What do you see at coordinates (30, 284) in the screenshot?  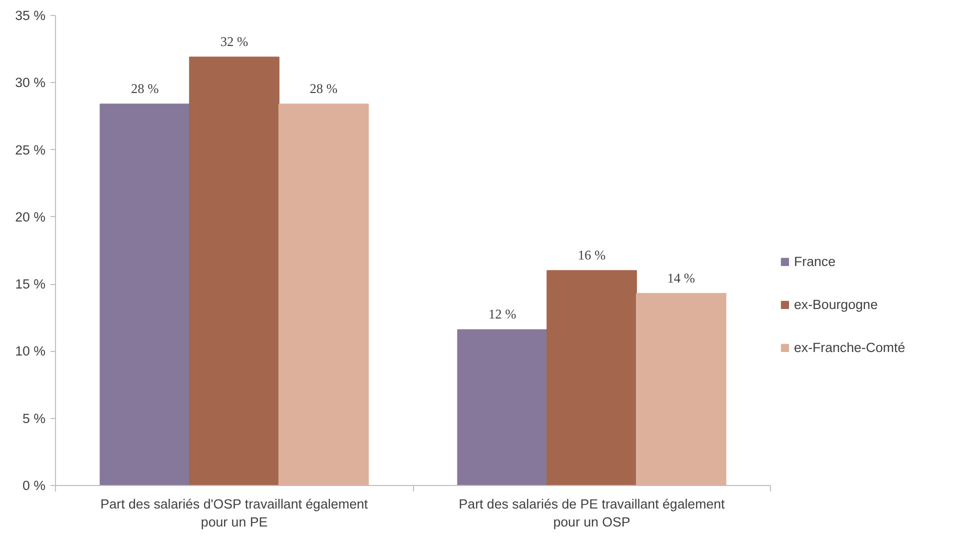 I see `y-tick-label: 15 %` at bounding box center [30, 284].